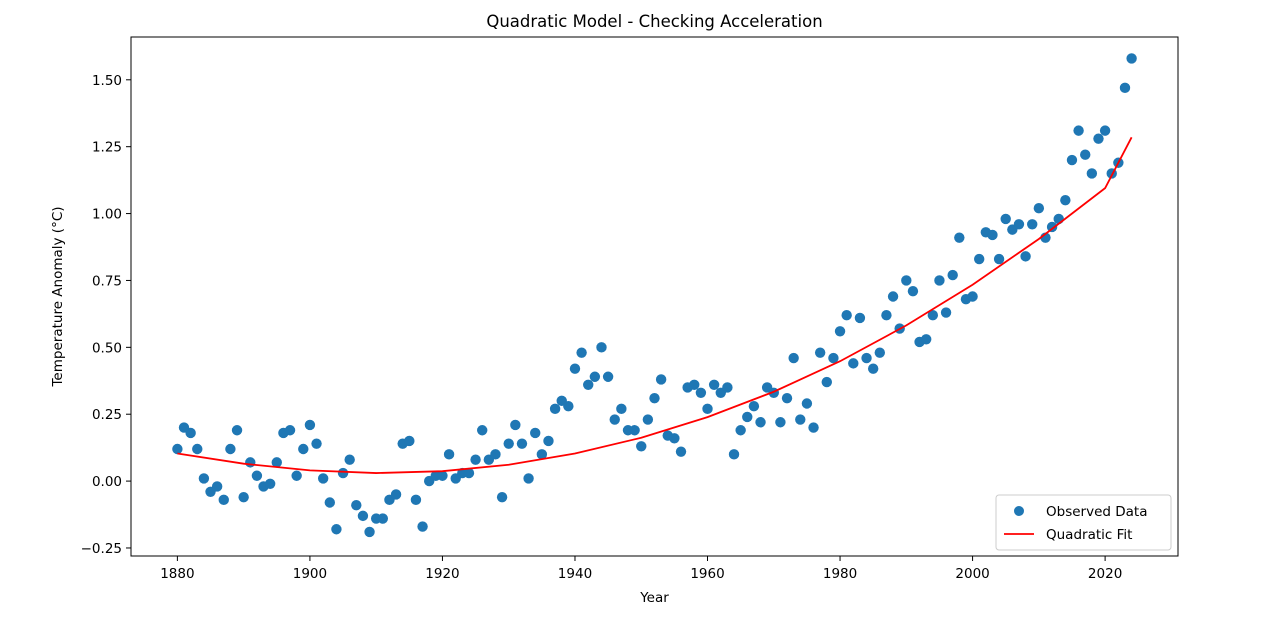  I want to click on y-axis-ticks: −0.25 0.00 0.25 0.50 0.75 1.00 1.25 1.50, so click(106, 315).